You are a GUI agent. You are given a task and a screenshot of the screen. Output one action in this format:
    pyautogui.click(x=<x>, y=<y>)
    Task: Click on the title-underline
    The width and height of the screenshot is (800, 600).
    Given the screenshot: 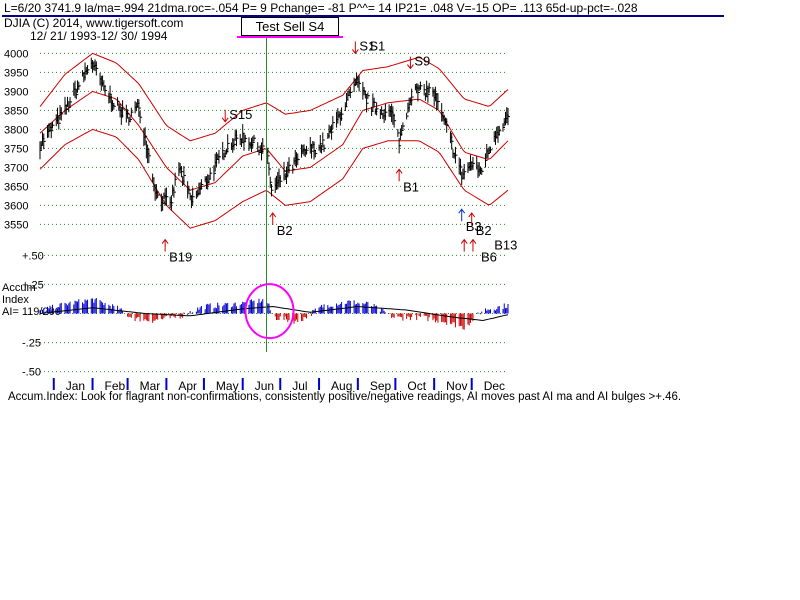 What is the action you would take?
    pyautogui.click(x=290, y=37)
    